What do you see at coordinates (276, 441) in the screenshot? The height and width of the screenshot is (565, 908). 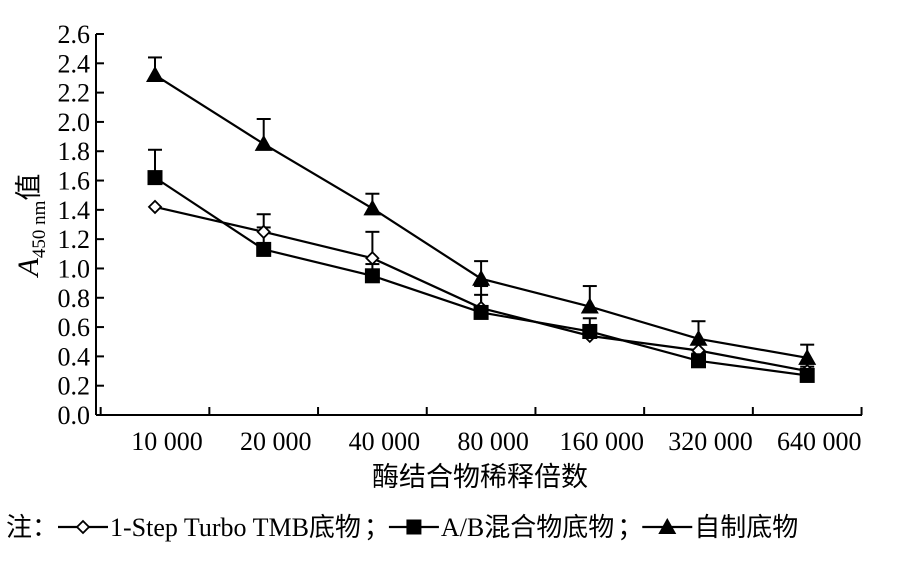 I see `x-tick-label: 20 000` at bounding box center [276, 441].